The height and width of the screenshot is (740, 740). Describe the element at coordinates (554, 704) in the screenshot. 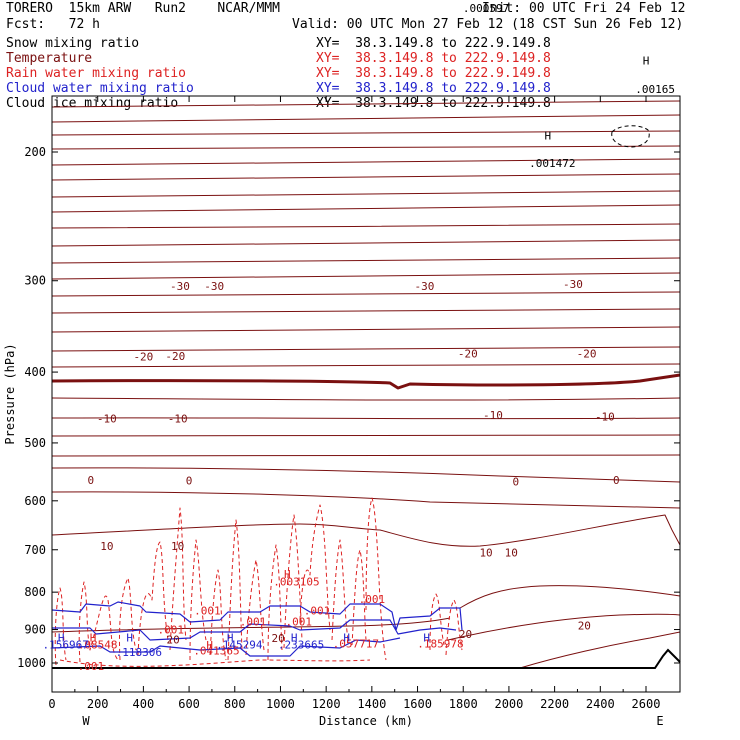

I see `x-tick-label: 2200` at that location.